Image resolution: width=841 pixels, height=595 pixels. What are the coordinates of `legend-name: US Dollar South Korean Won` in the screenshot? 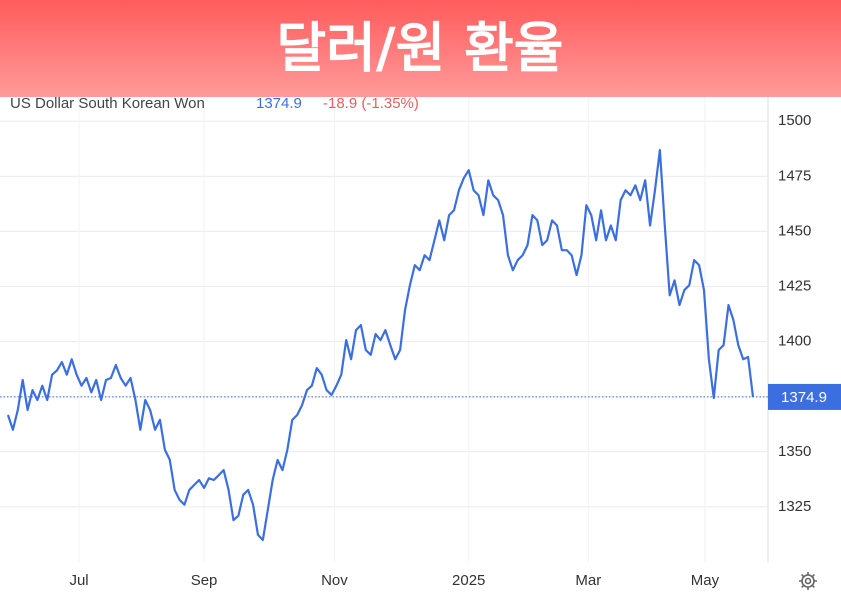 It's located at (107, 103).